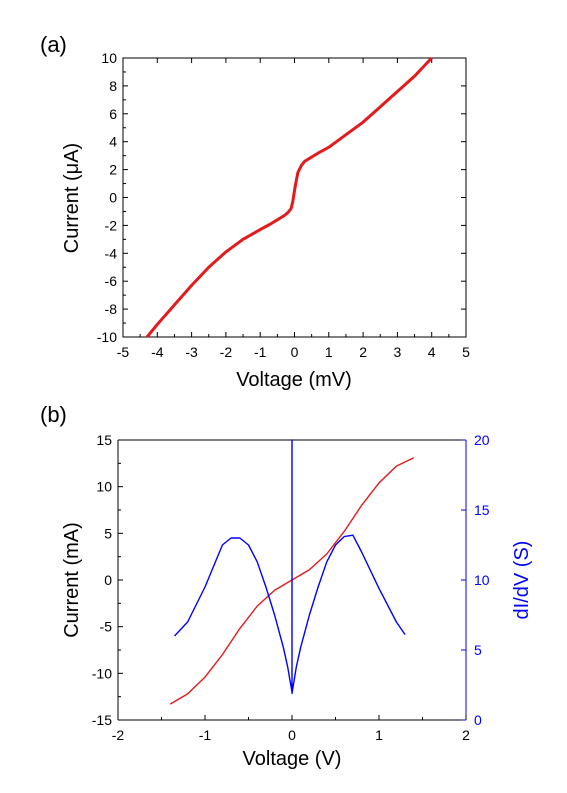  I want to click on y-tick-label: 5, so click(108, 533).